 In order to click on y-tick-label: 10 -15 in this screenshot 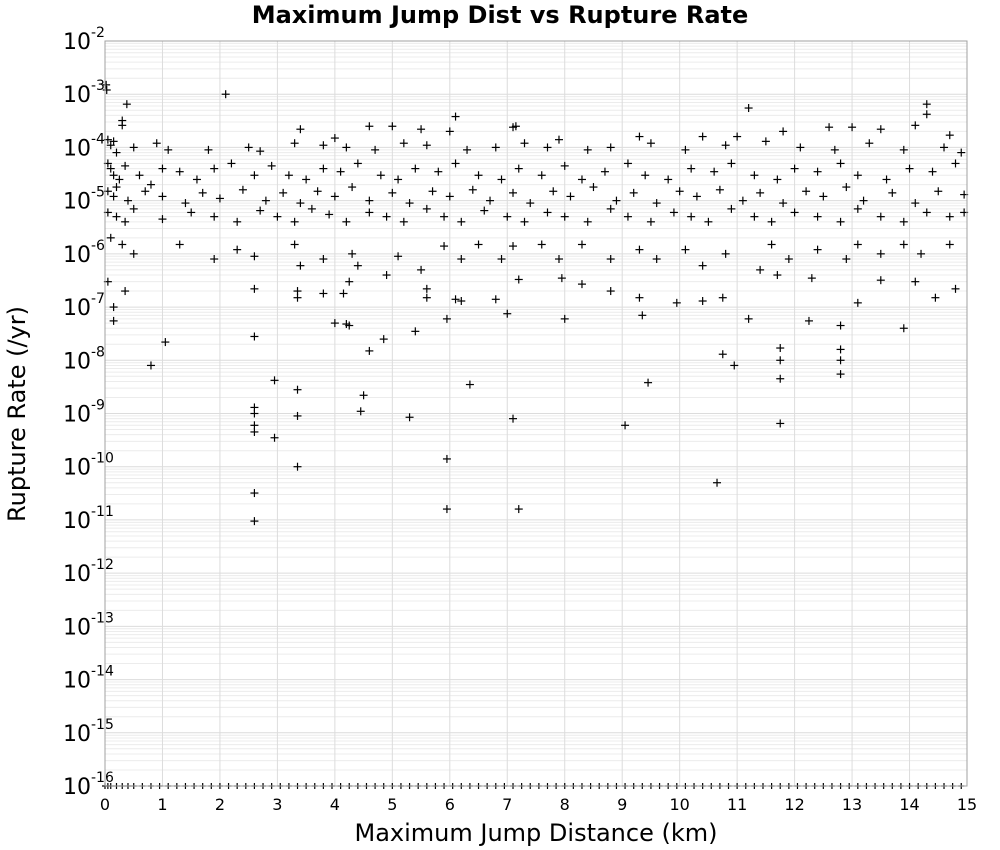, I will do `click(88, 732)`.